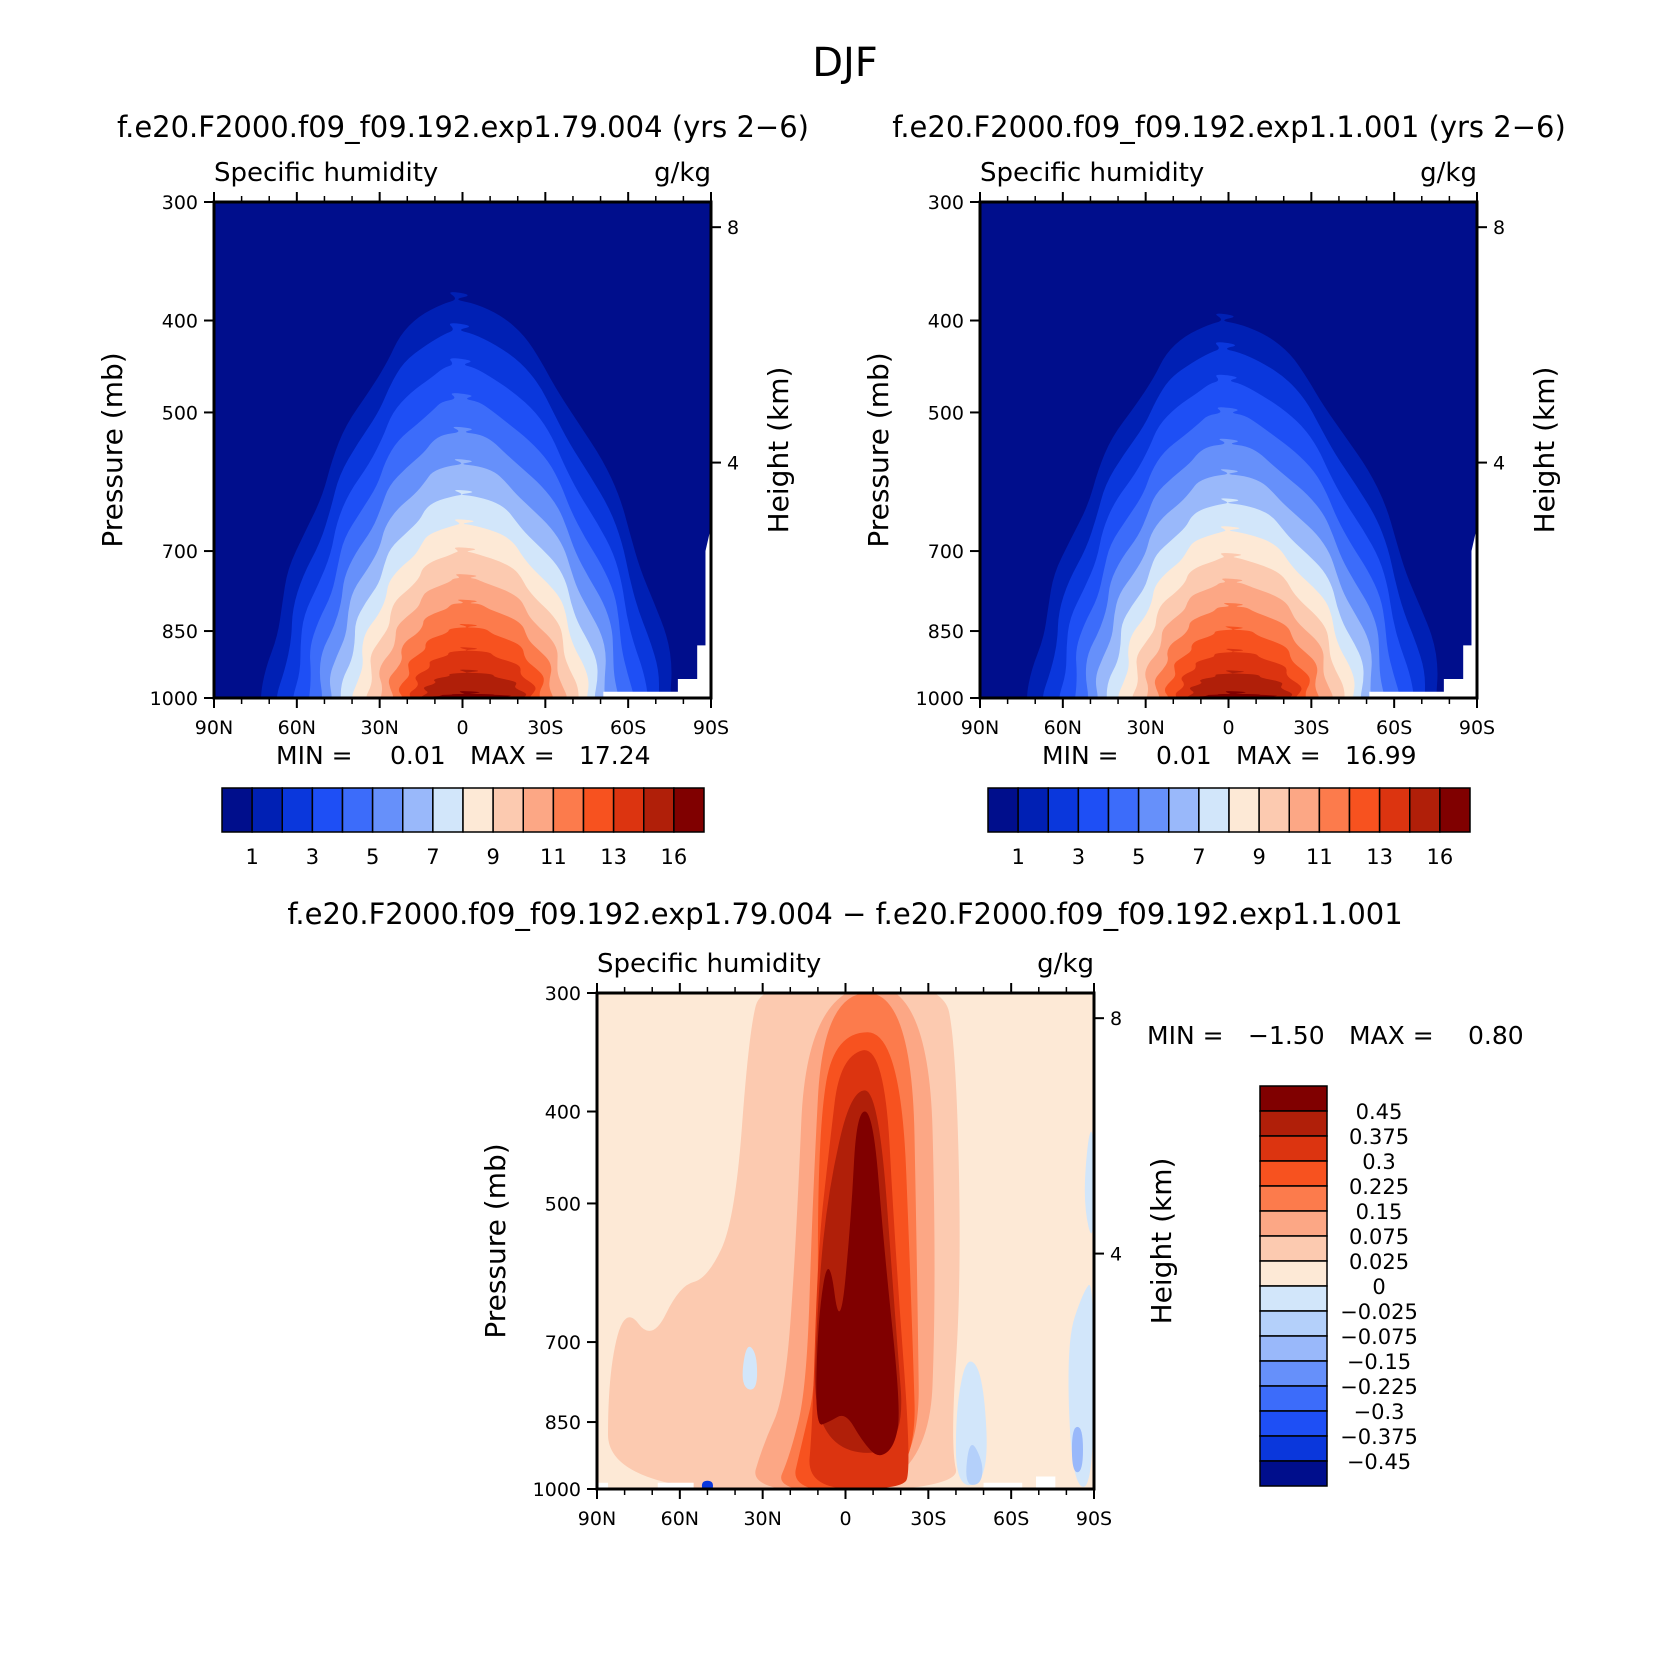 This screenshot has height=1672, width=1674. I want to click on x-tick-label: 60N, so click(297, 728).